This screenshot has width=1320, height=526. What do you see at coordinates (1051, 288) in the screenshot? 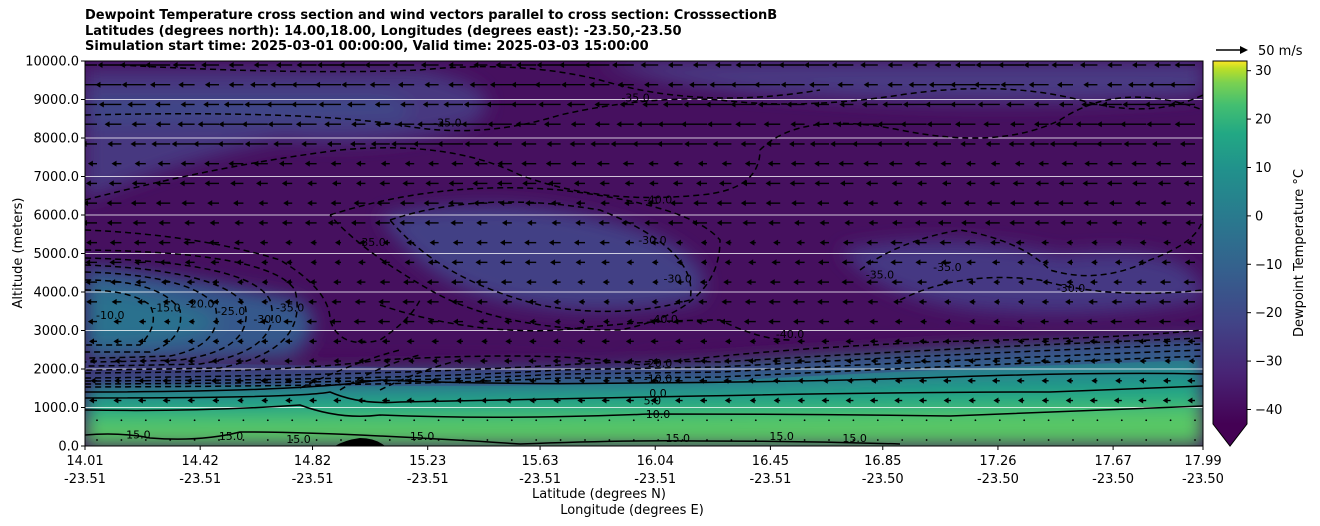
I see `contour-m30-right` at bounding box center [1051, 288].